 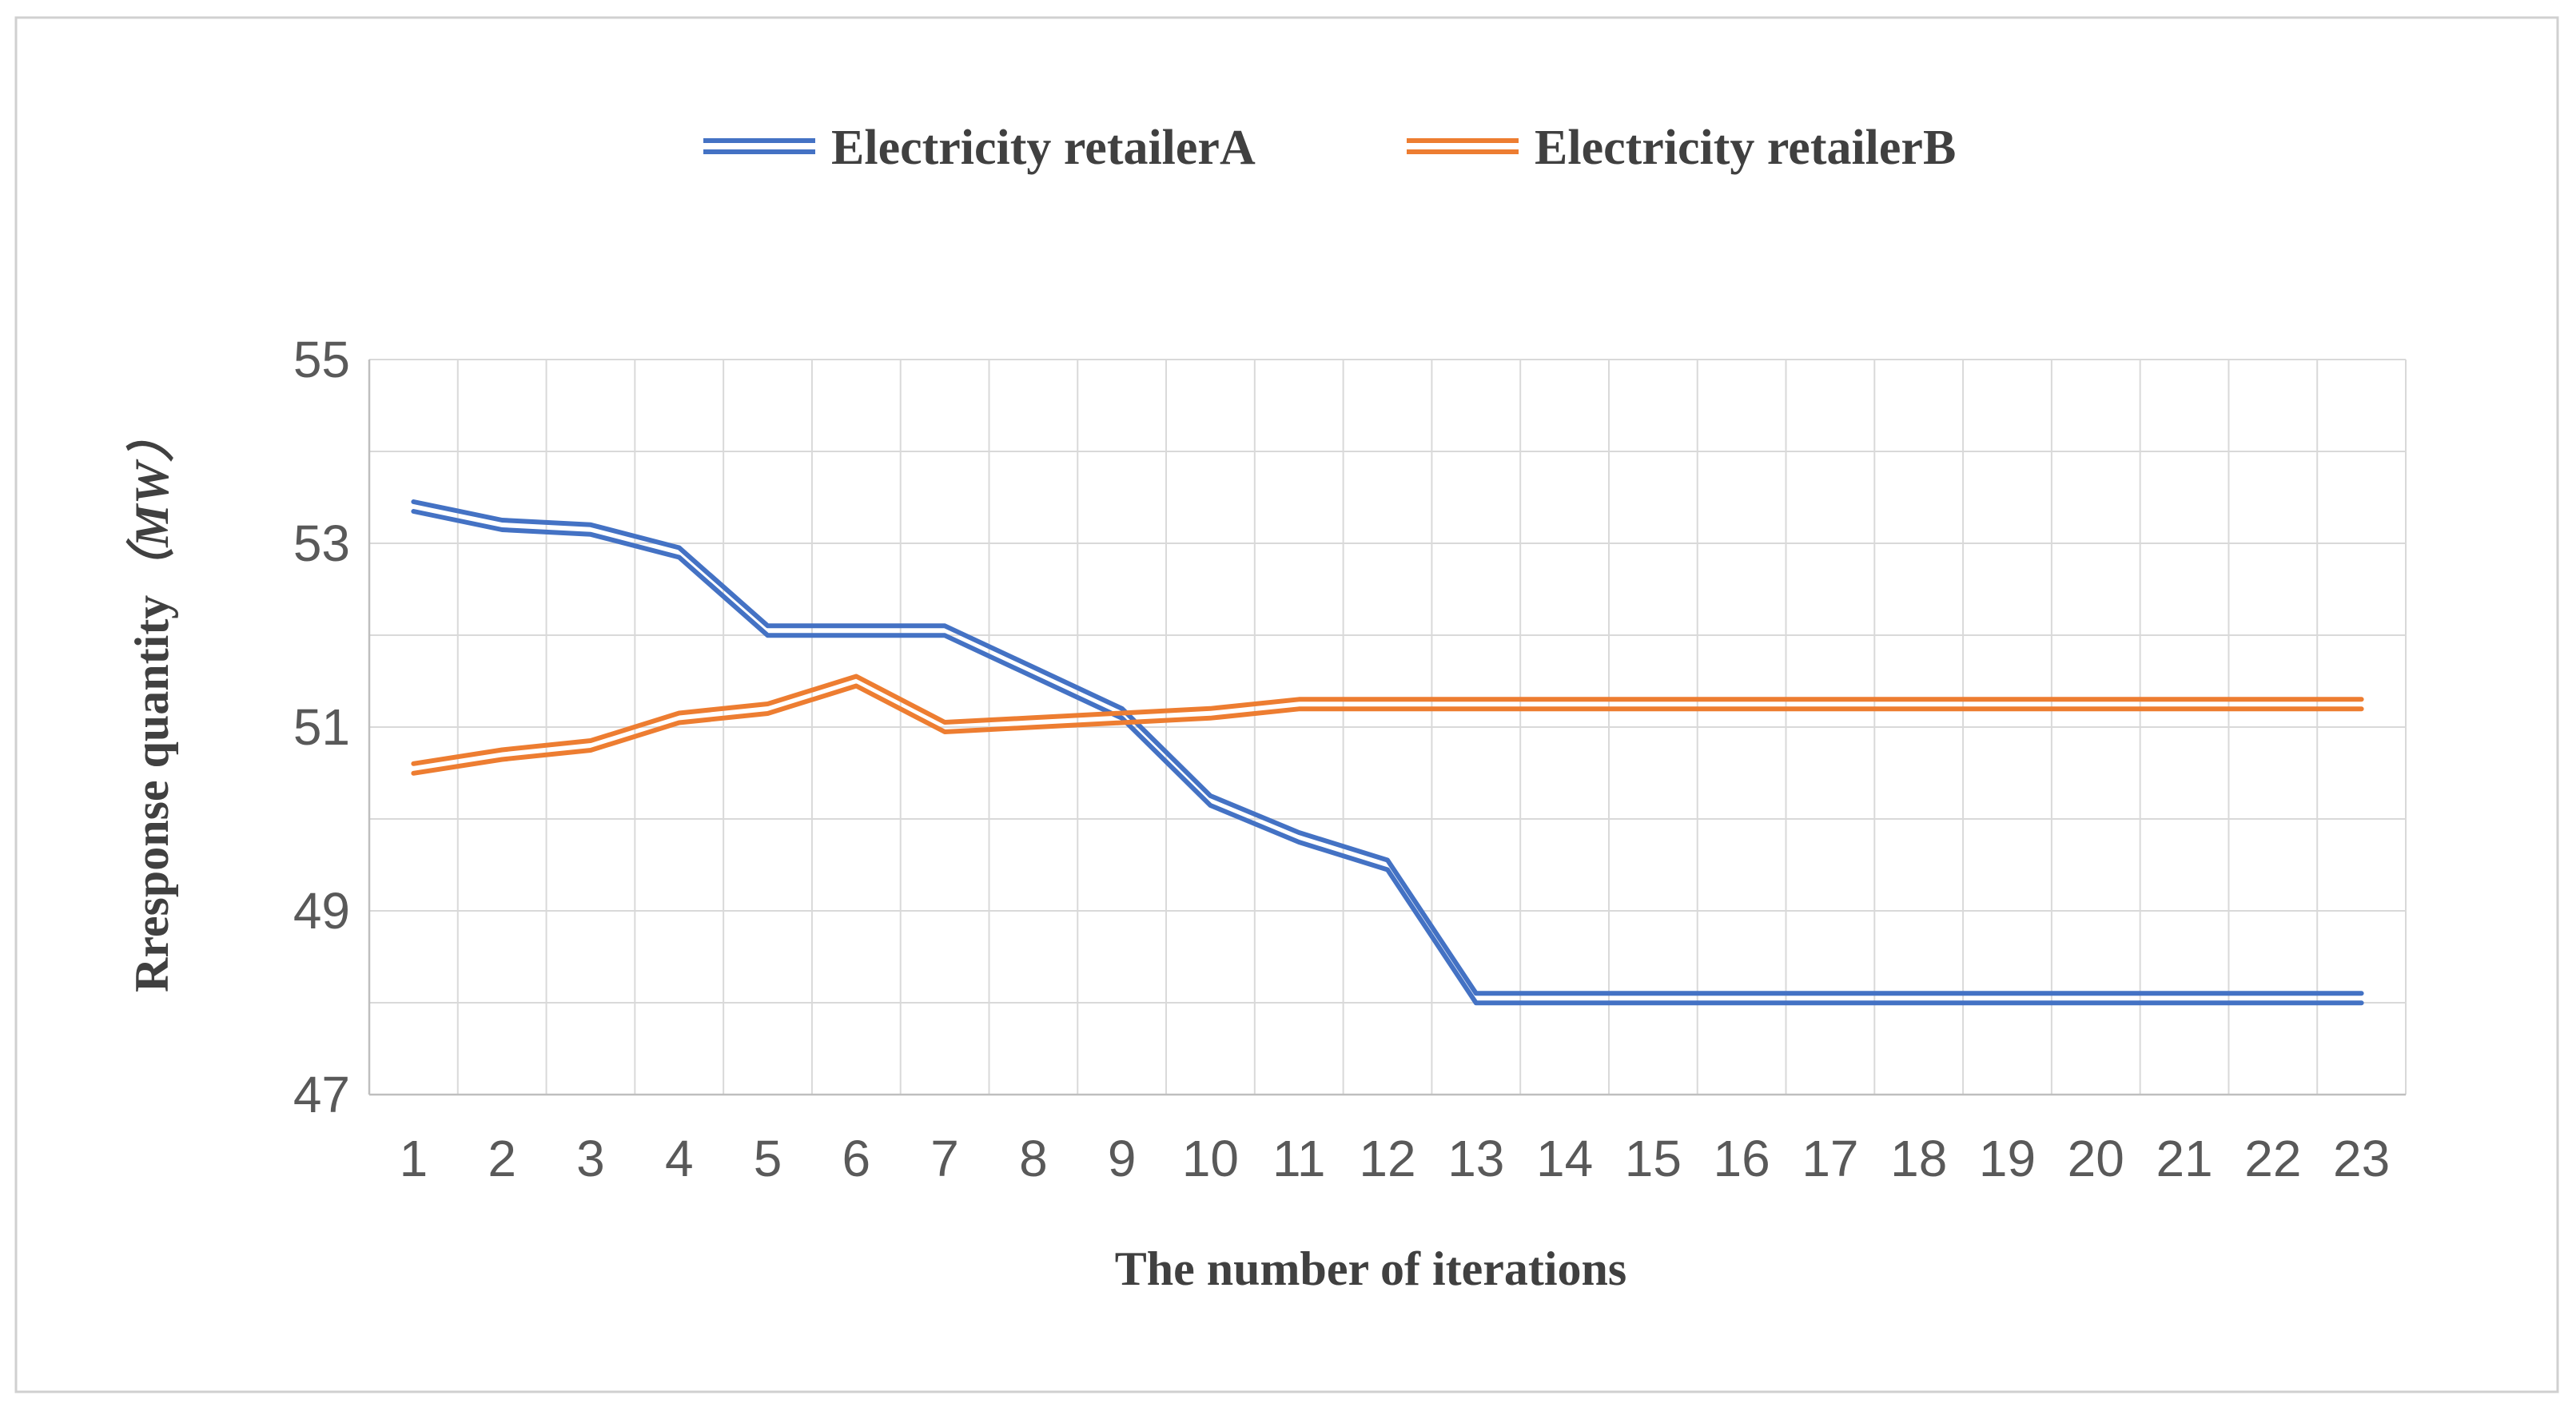 I want to click on x-tick-label: 23, so click(x=2361, y=1158).